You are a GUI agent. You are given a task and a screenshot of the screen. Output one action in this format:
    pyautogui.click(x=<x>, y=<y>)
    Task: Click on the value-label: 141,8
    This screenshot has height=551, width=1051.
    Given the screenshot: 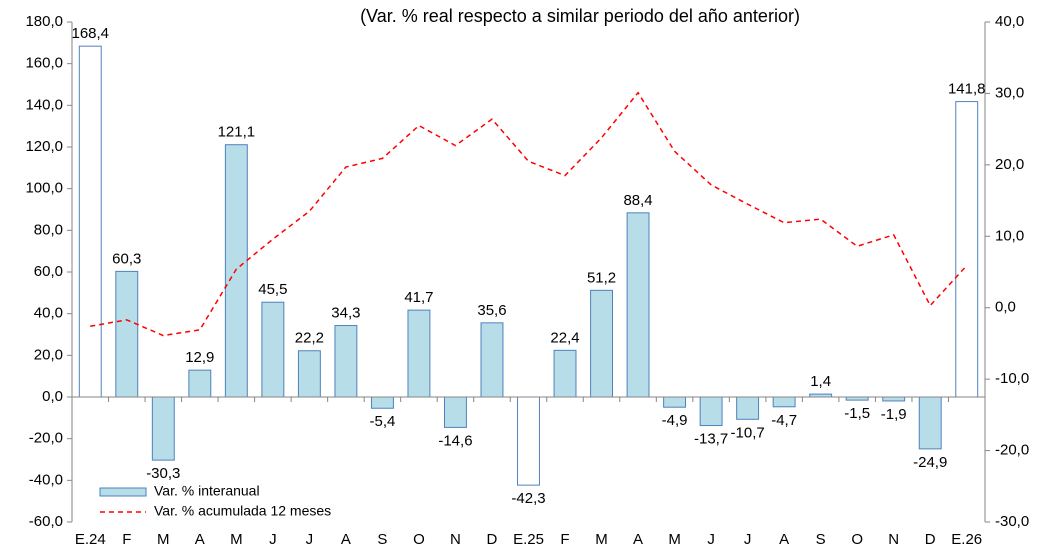 What is the action you would take?
    pyautogui.click(x=967, y=89)
    